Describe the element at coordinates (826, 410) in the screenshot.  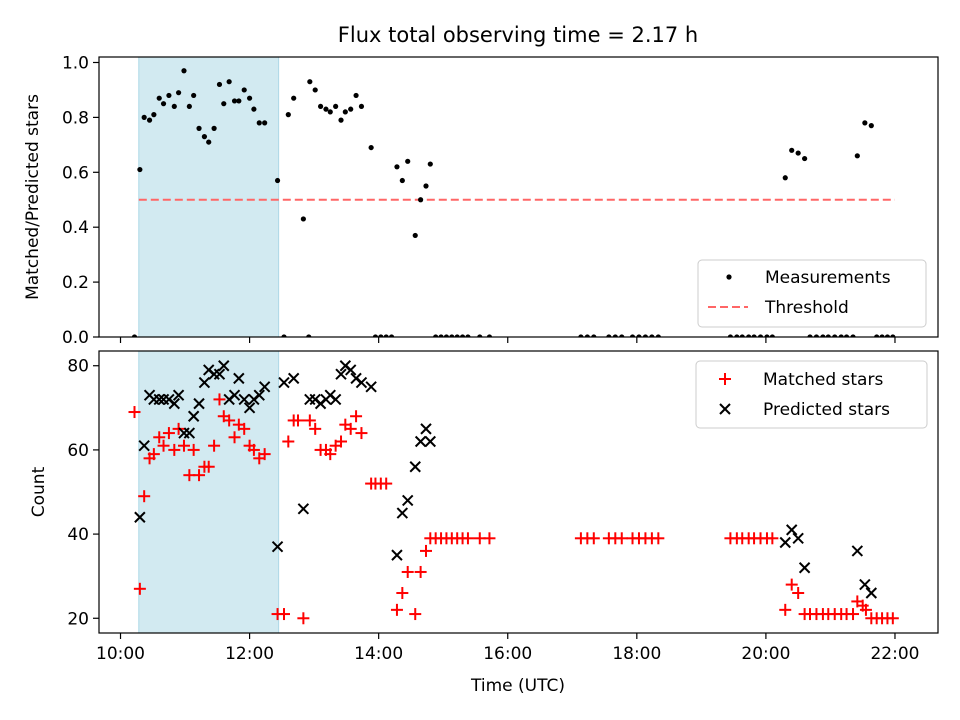
I see `legend-label-predicted: Predicted stars` at that location.